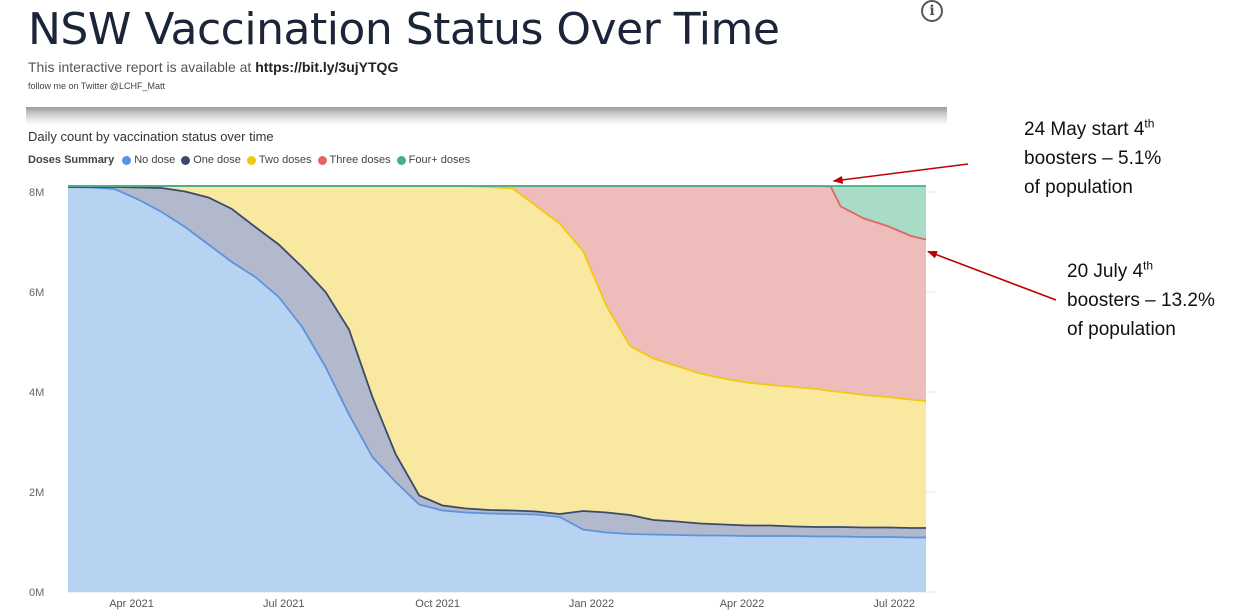 Image resolution: width=1258 pixels, height=616 pixels. What do you see at coordinates (404, 29) in the screenshot?
I see `report-title: NSW Vaccination Status Over Time` at bounding box center [404, 29].